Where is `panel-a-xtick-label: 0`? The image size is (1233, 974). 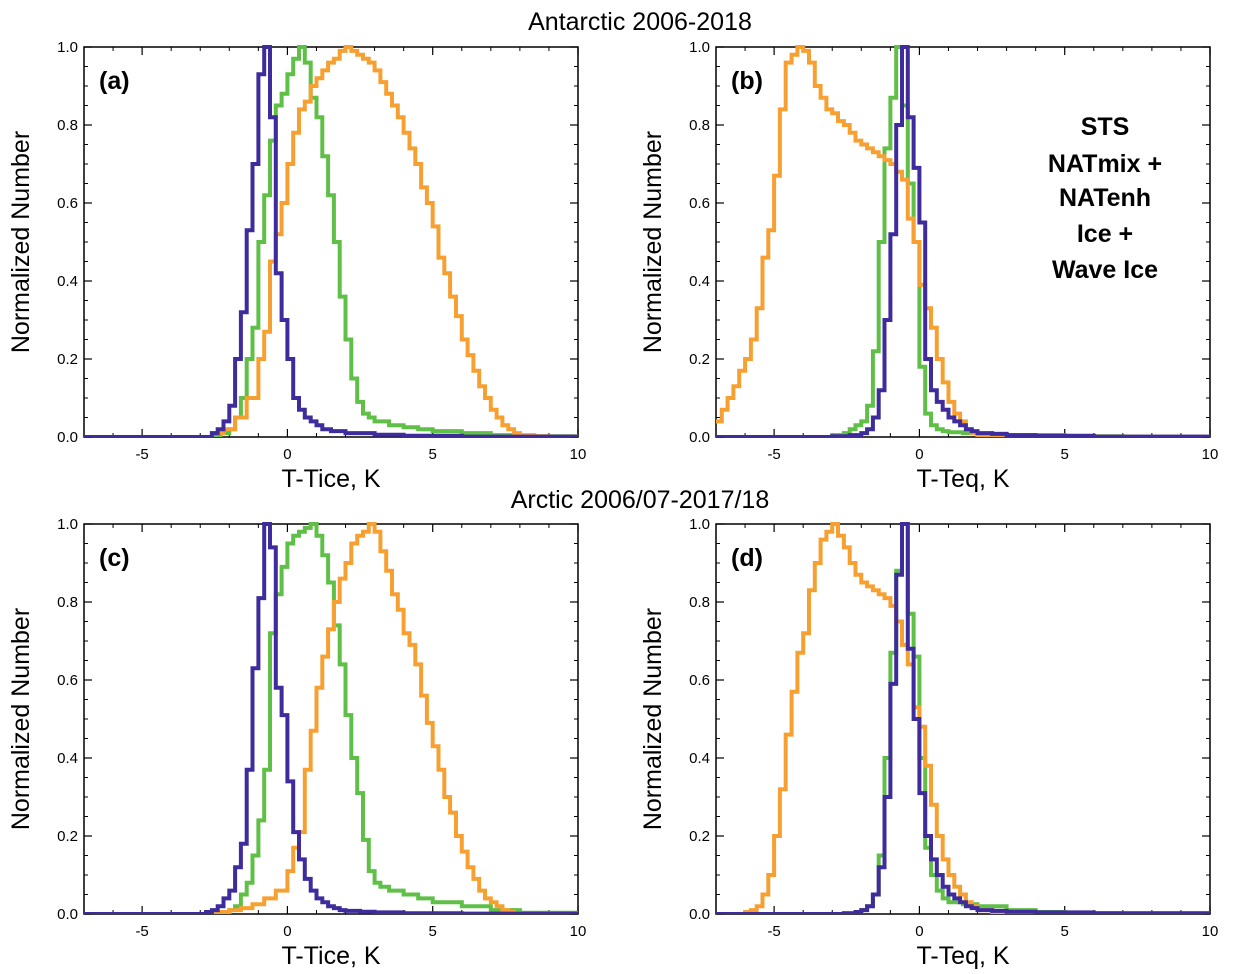
panel-a-xtick-label: 0 is located at coordinates (287, 454).